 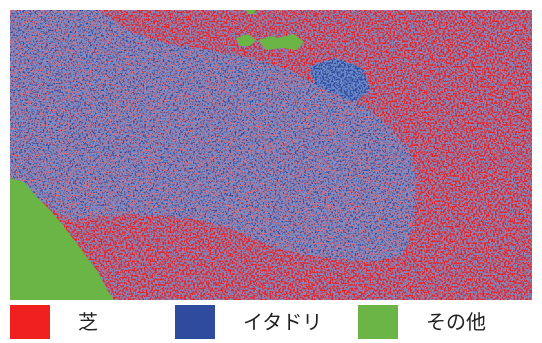 I want to click on other-region, so click(x=62, y=239).